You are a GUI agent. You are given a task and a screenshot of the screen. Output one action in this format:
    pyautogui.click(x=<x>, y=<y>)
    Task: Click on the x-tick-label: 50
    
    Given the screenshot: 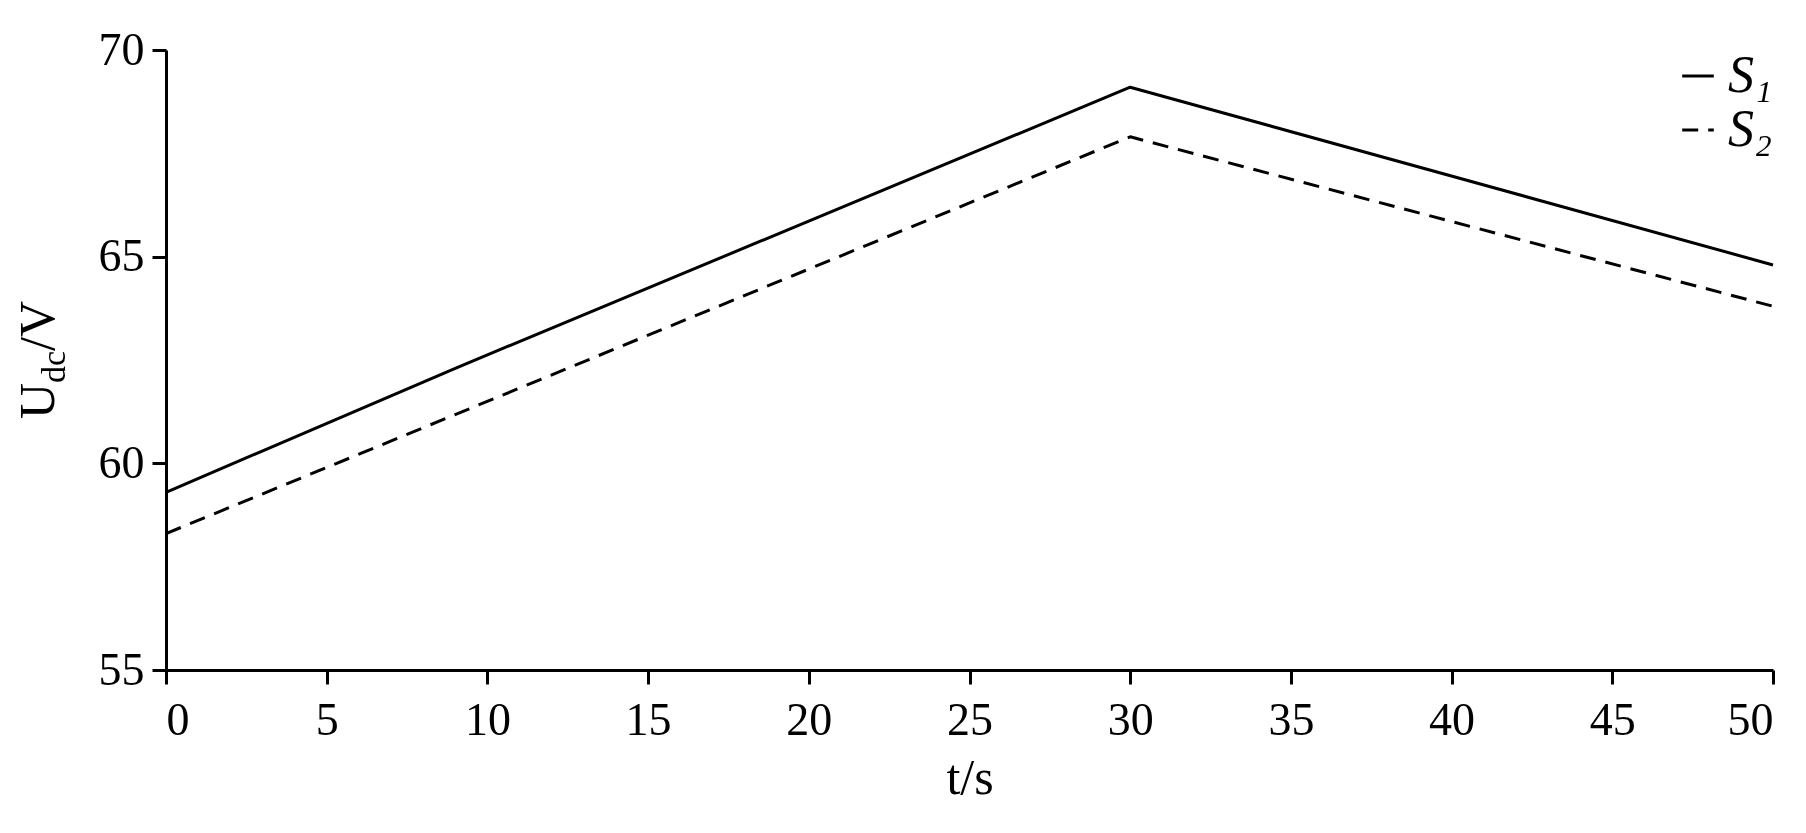 What is the action you would take?
    pyautogui.click(x=1750, y=719)
    